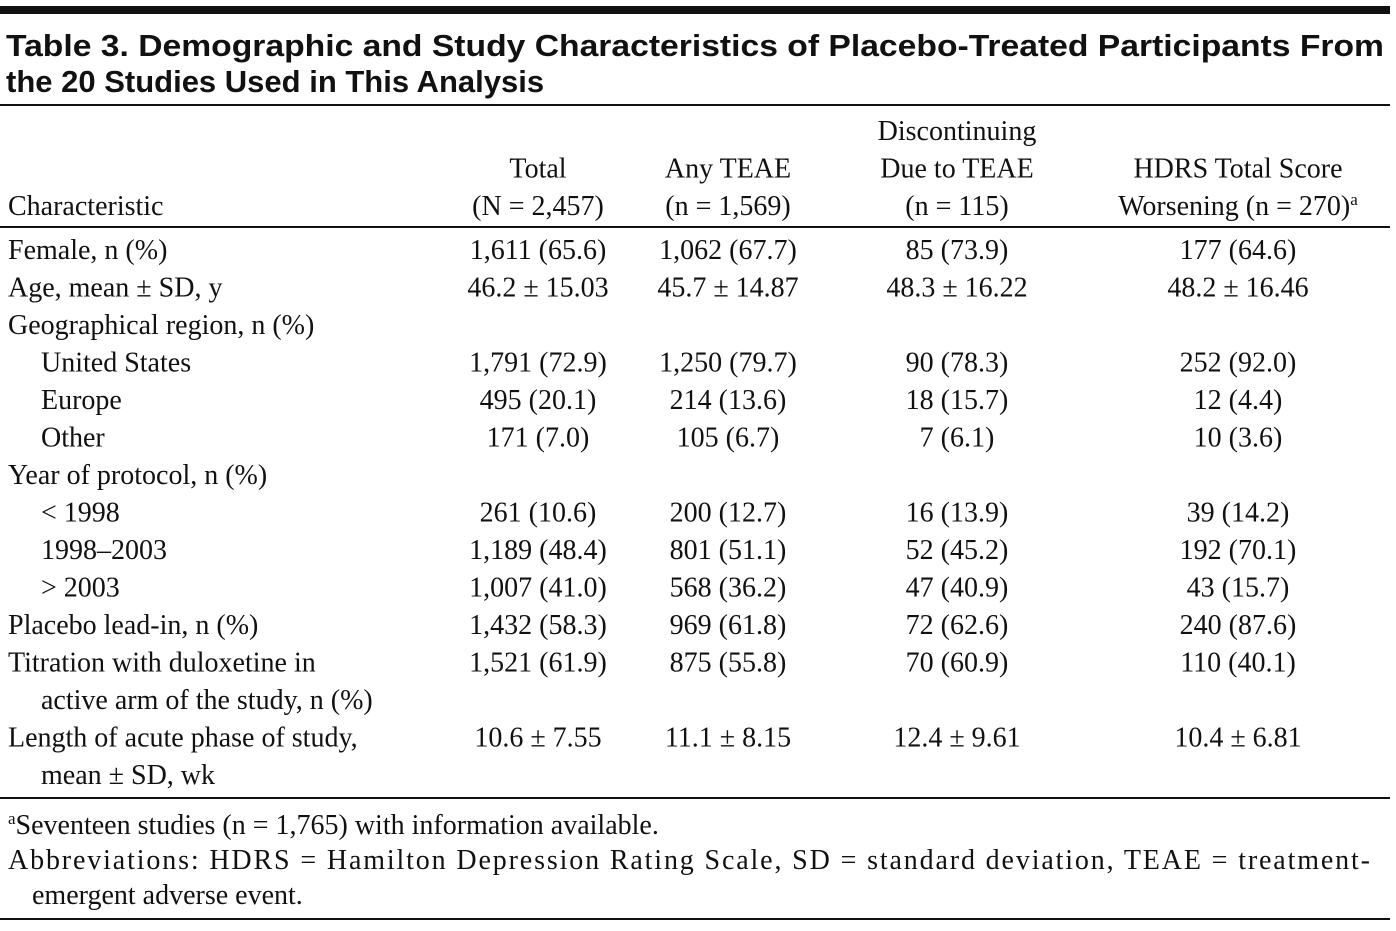 The image size is (1396, 931). Describe the element at coordinates (1238, 513) in the screenshot. I see `cell: 39 (14.2)` at that location.